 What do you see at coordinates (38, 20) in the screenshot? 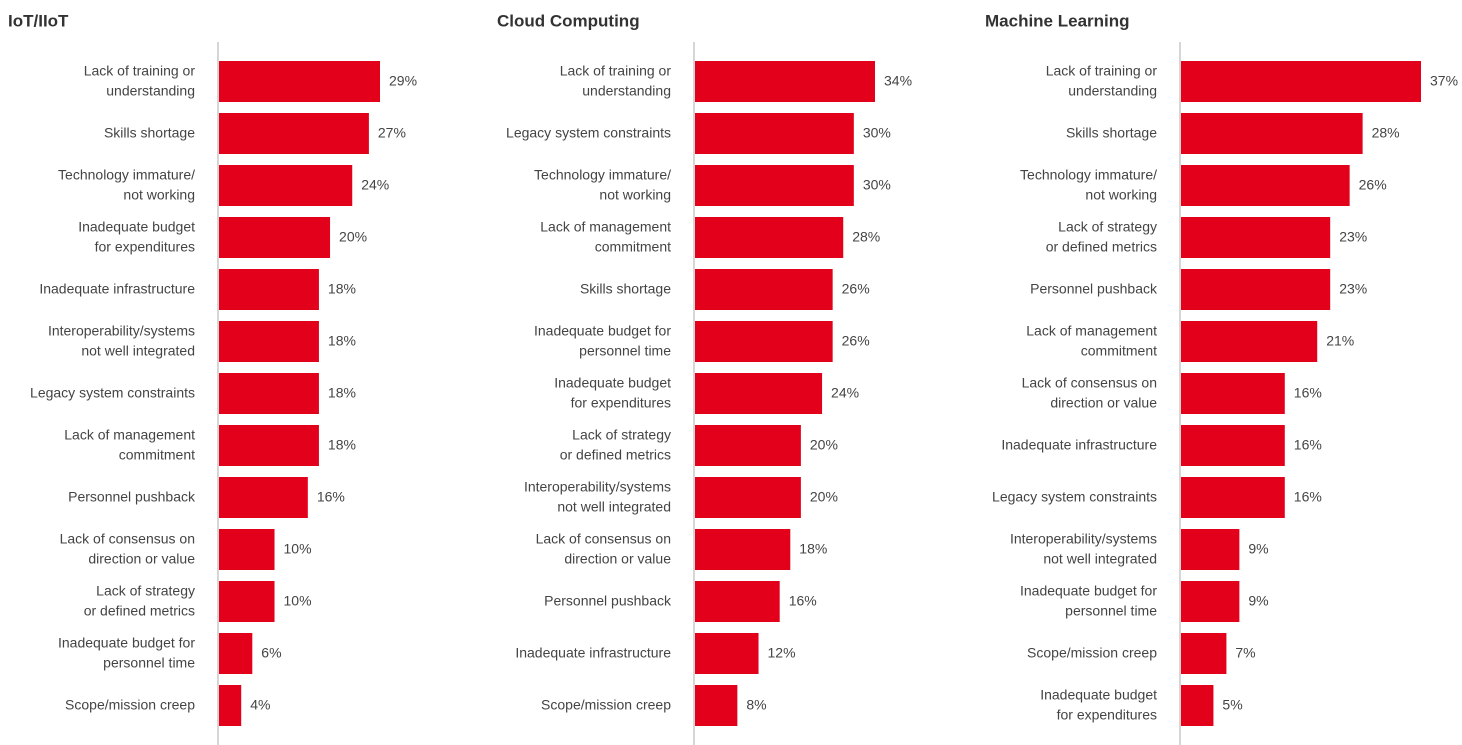
I see `chart-title: IoT/IIoT` at bounding box center [38, 20].